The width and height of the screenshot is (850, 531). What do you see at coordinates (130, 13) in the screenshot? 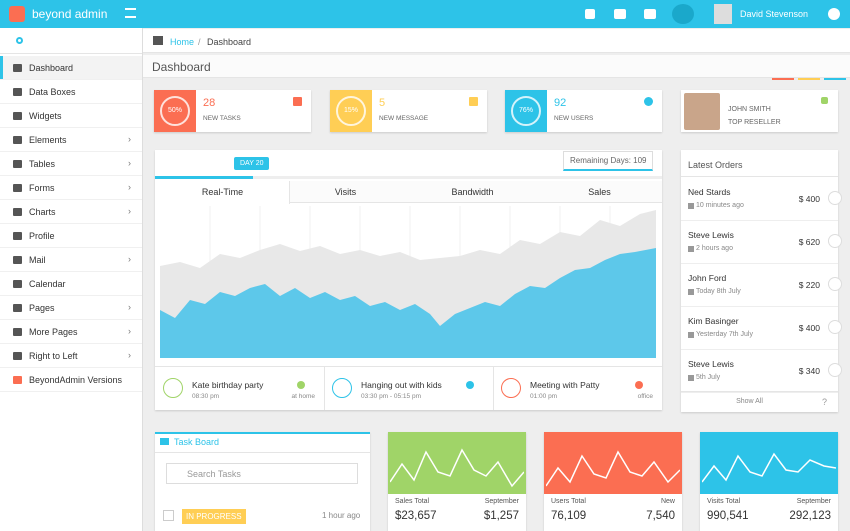
I see `menu-toggle` at bounding box center [130, 13].